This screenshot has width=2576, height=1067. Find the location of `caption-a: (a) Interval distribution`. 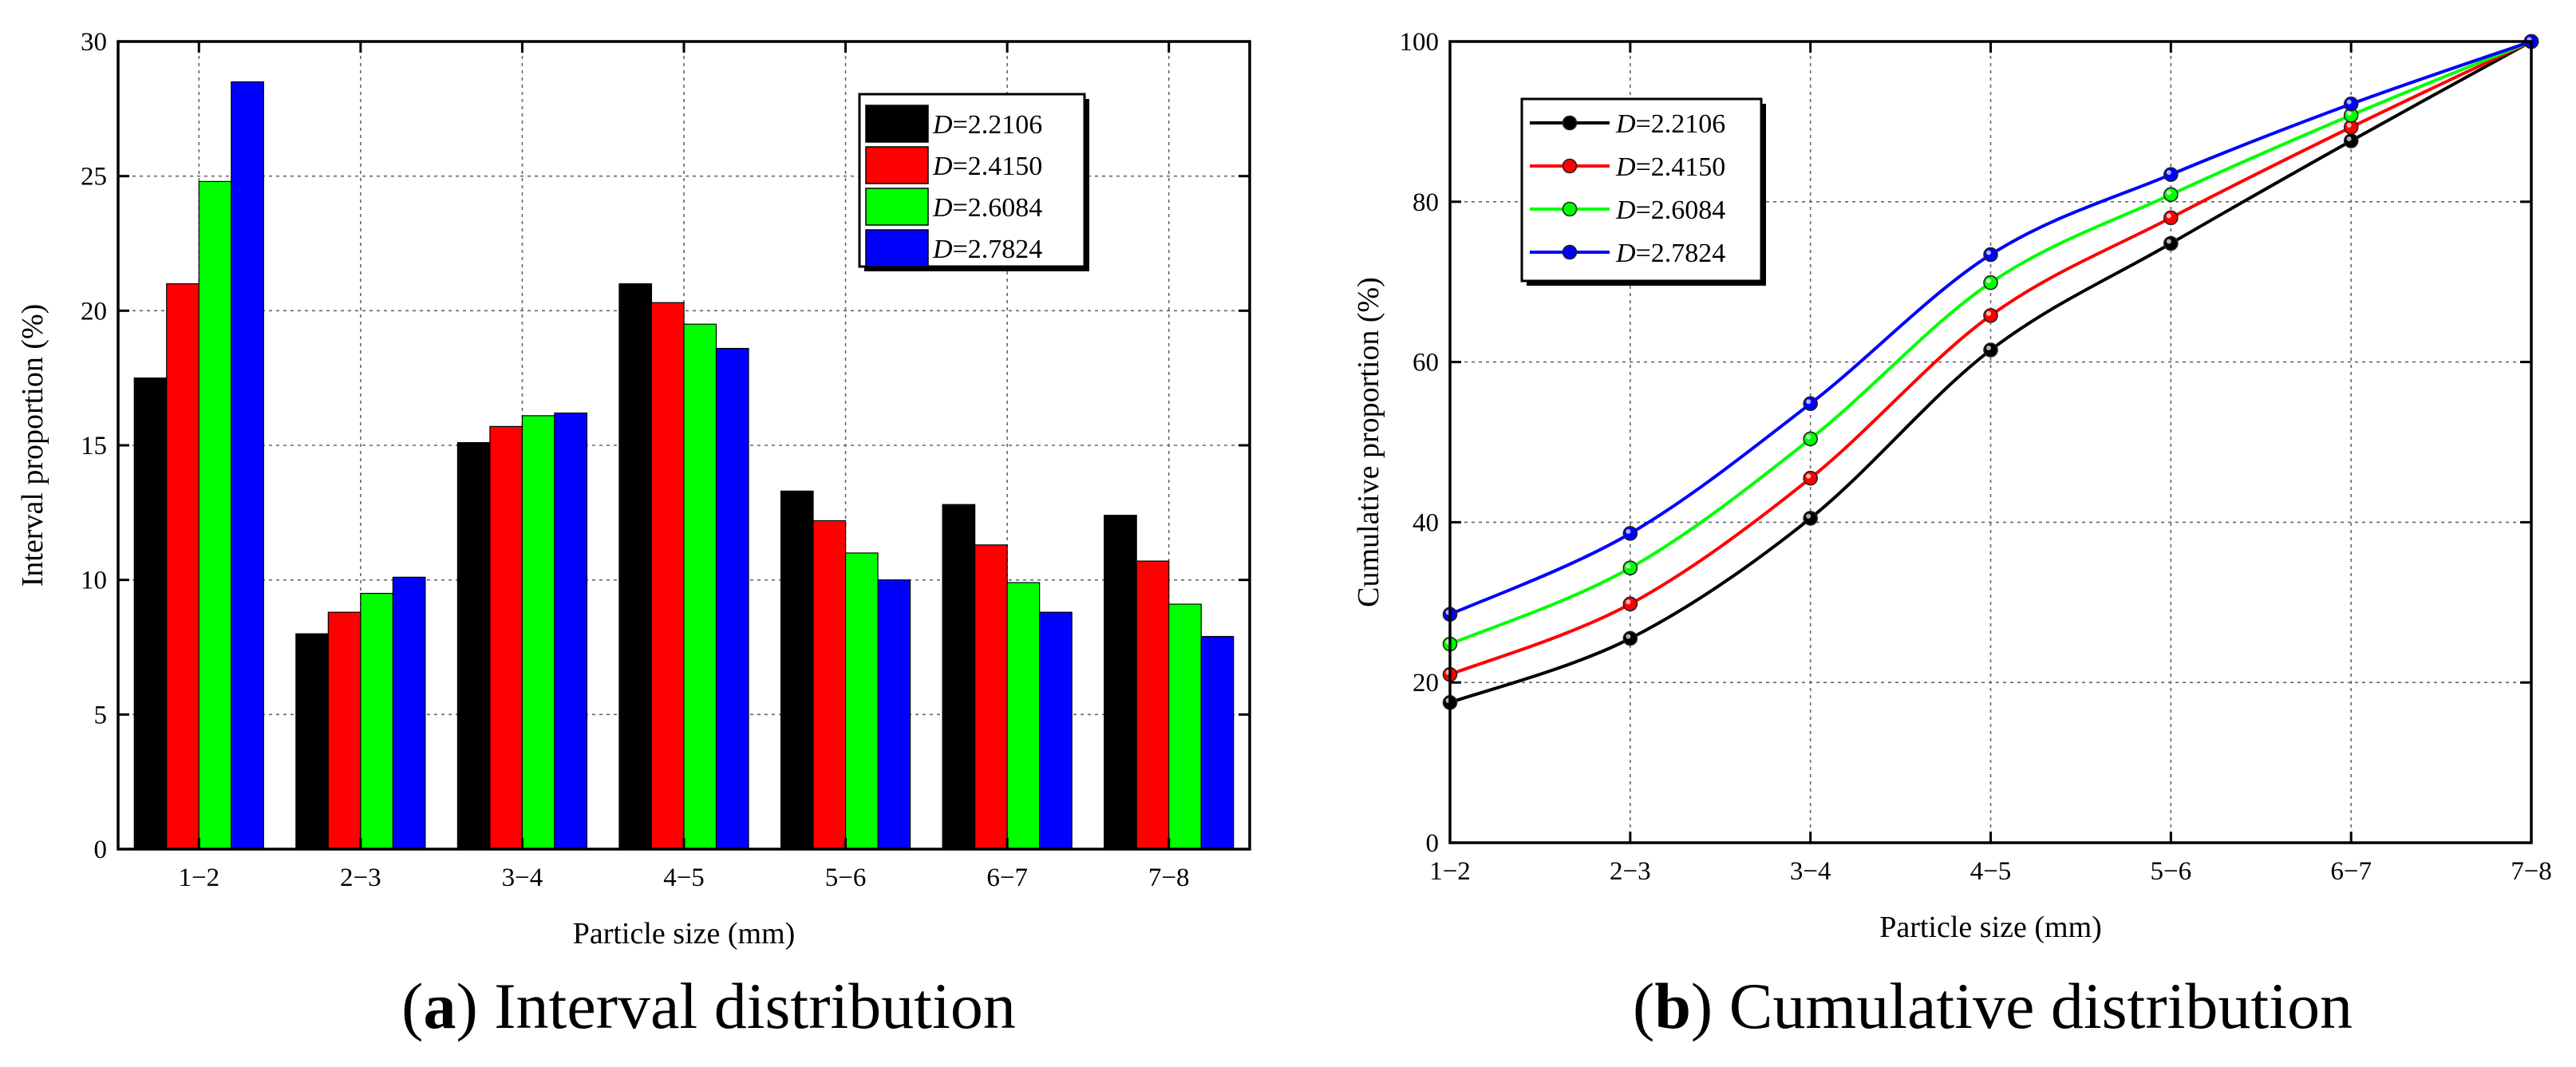

caption-a: (a) Interval distribution is located at coordinates (708, 1006).